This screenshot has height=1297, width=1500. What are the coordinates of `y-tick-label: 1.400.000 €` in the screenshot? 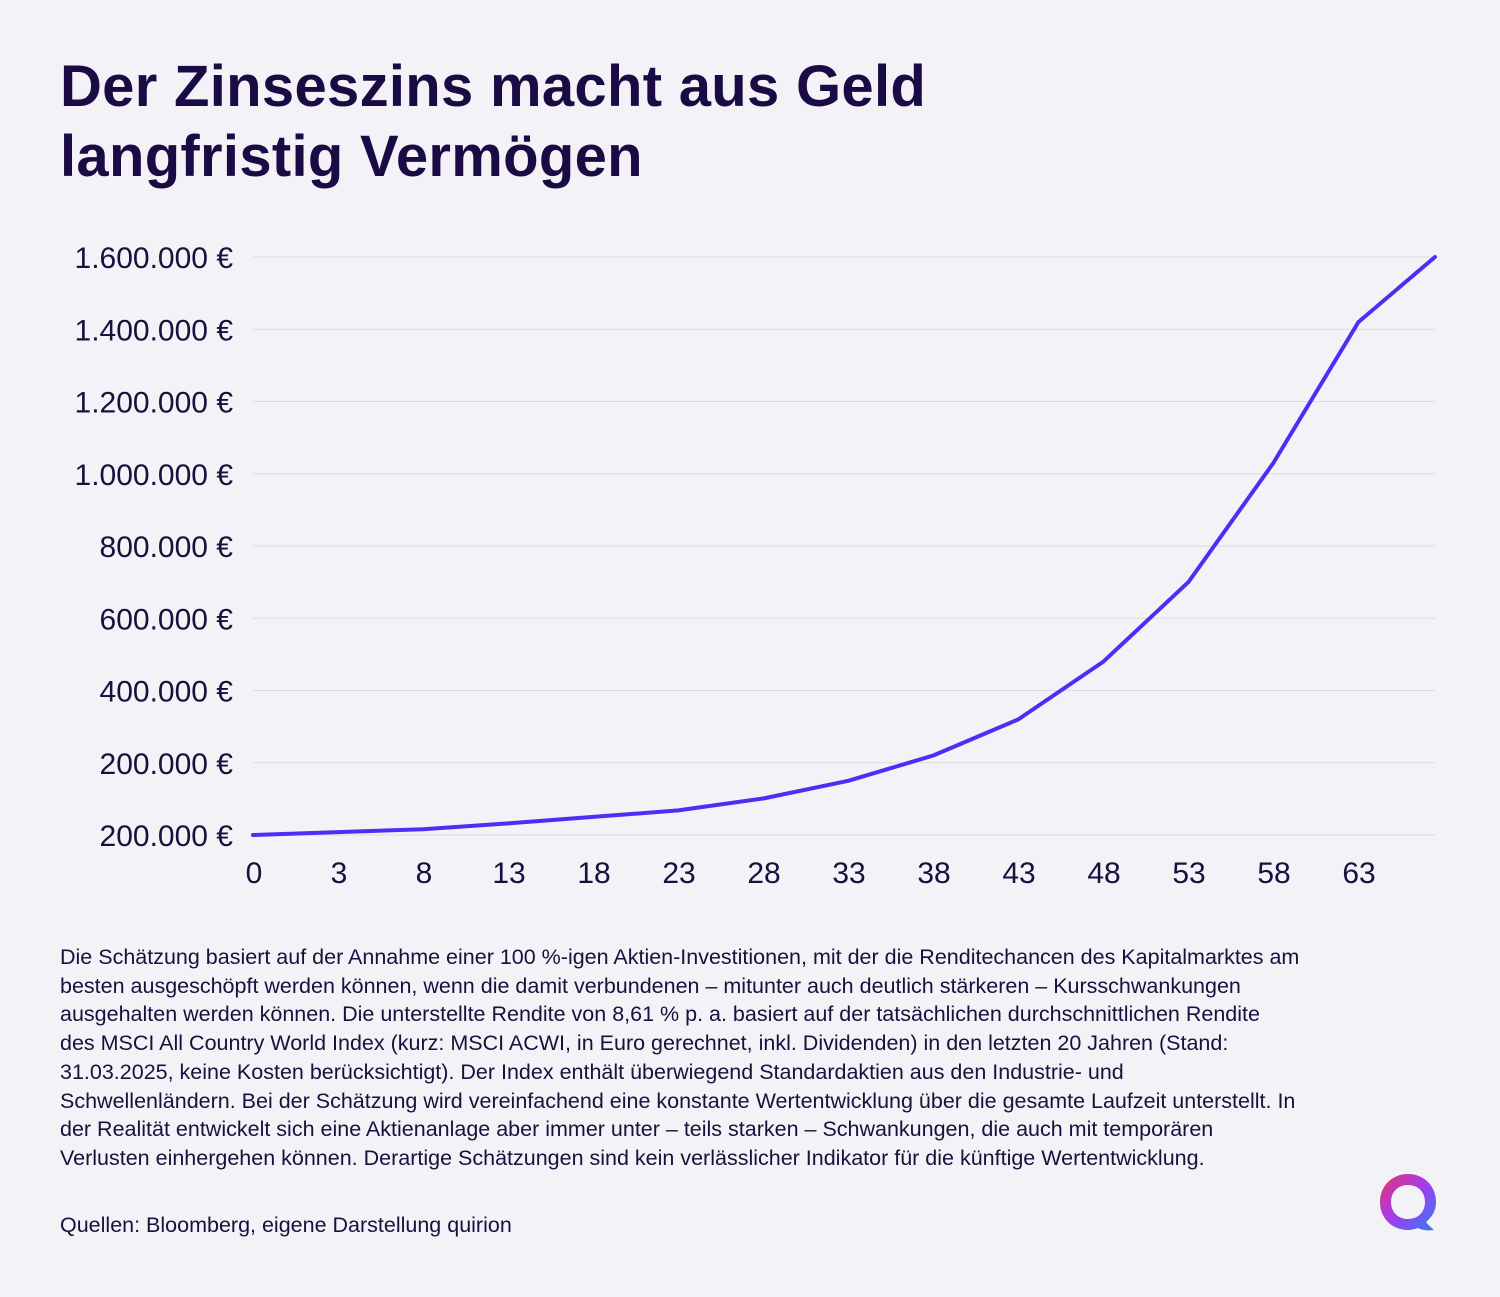 It's located at (154, 330).